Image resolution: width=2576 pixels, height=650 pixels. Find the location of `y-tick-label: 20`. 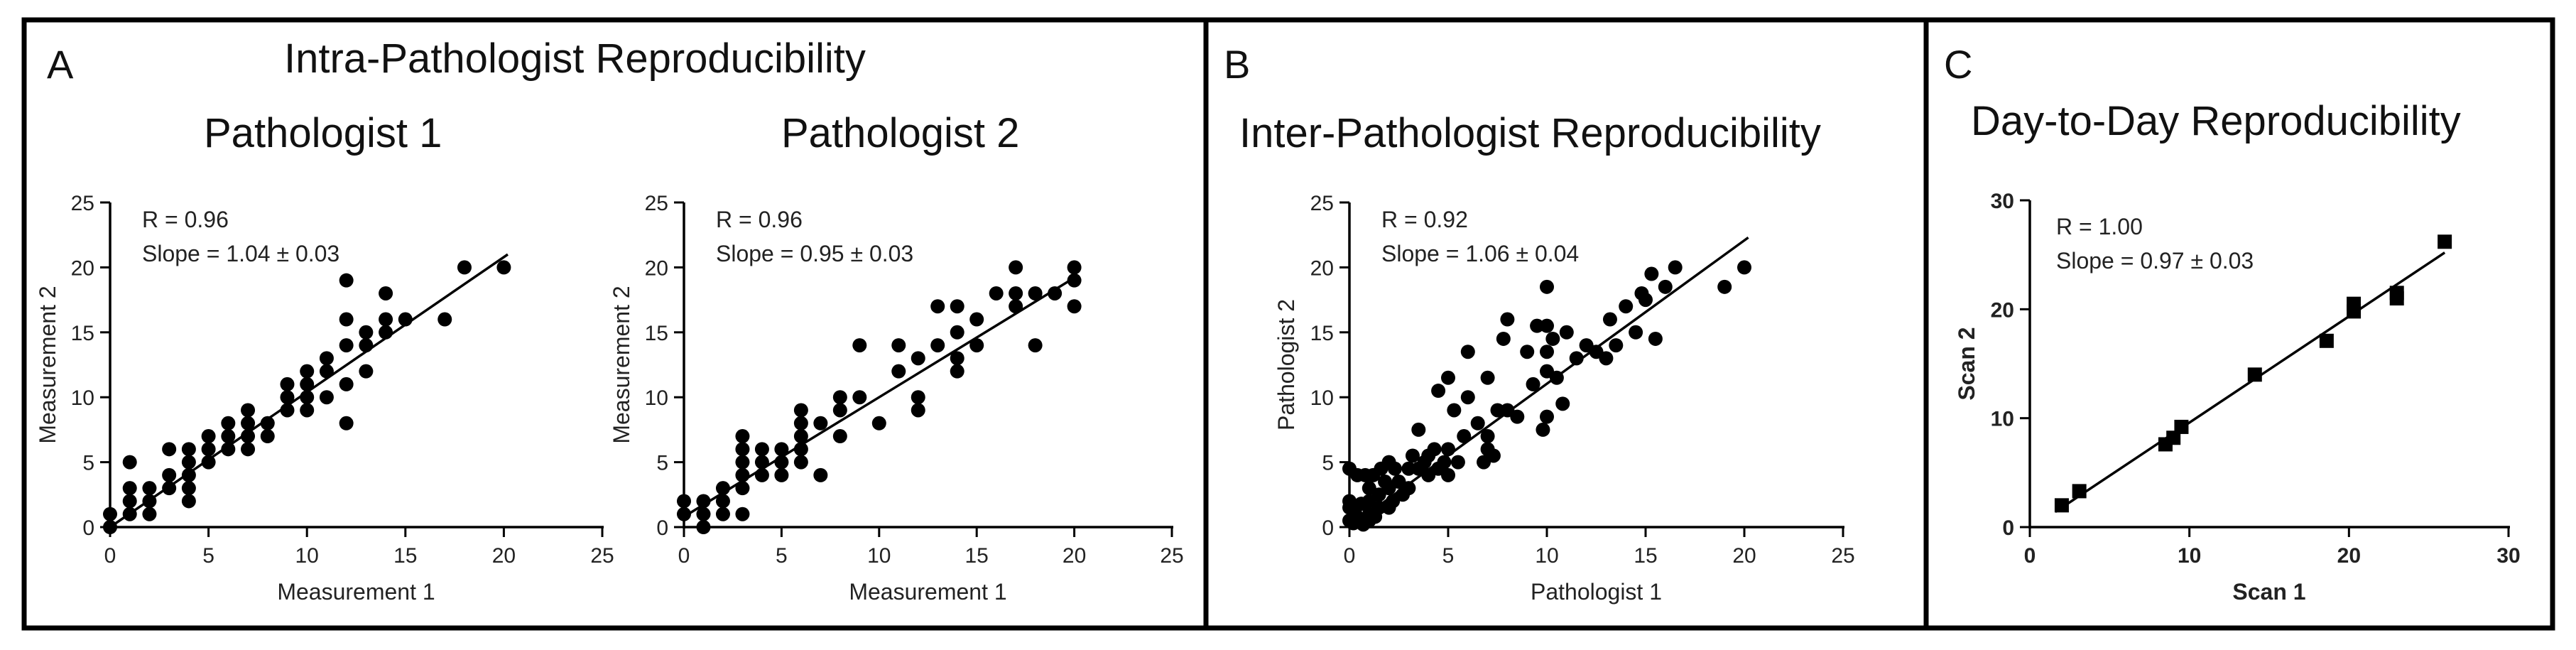

y-tick-label: 20 is located at coordinates (2003, 310).